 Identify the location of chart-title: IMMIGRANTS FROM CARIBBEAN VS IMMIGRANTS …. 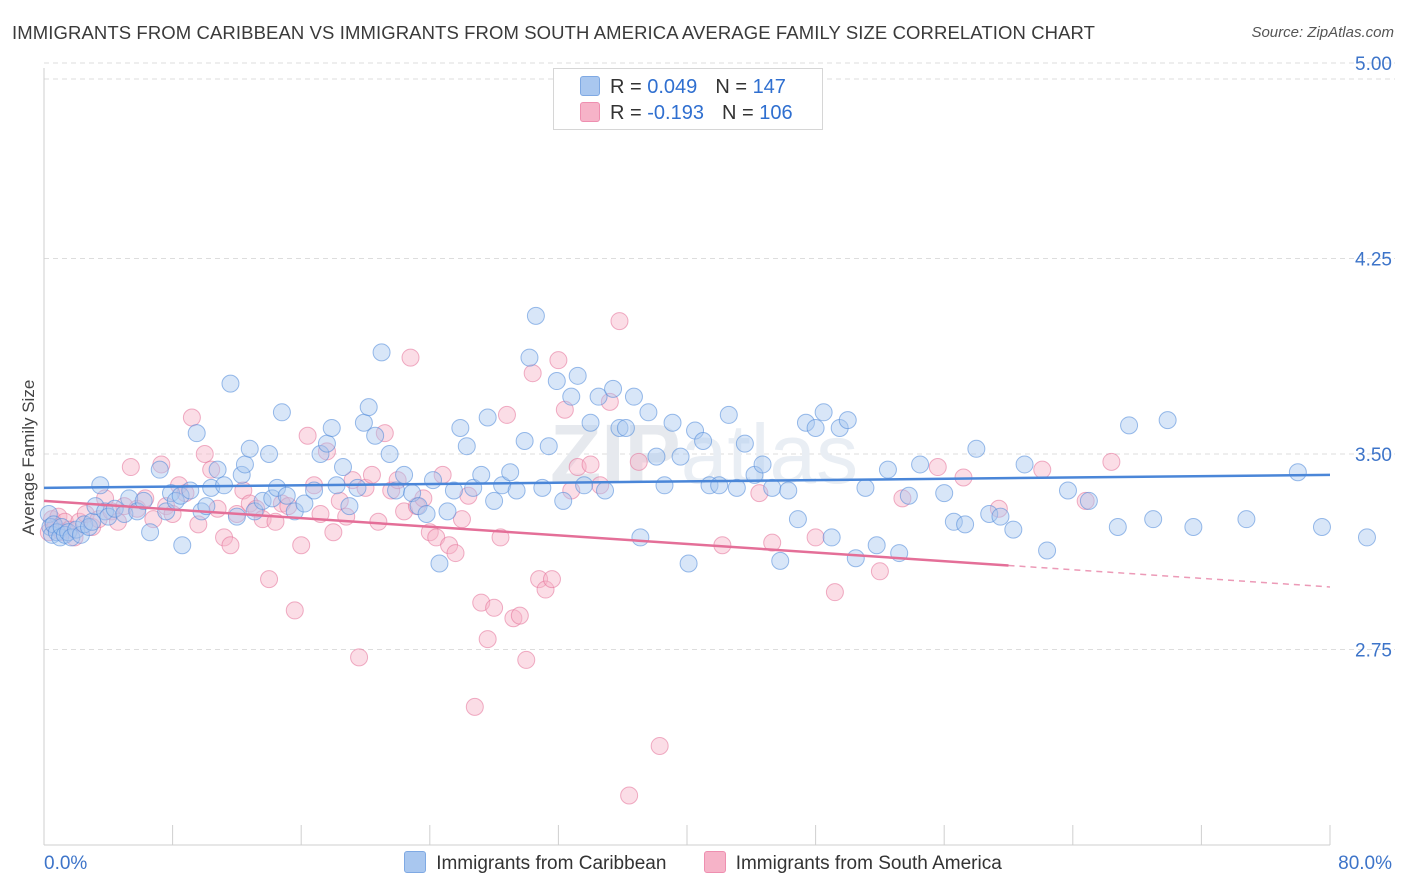
(554, 32).